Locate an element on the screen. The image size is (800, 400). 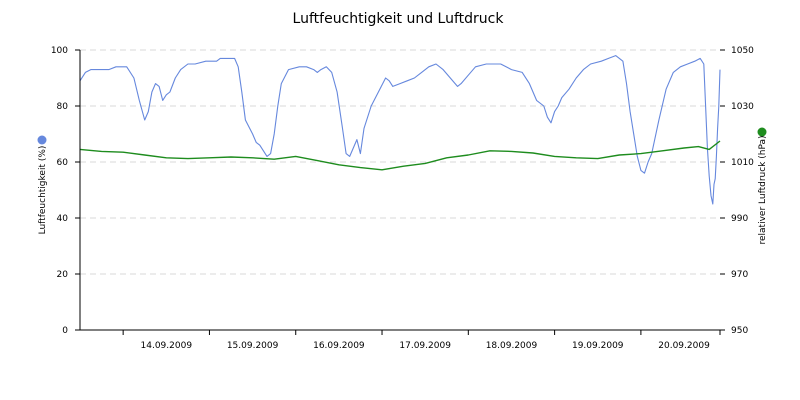
x-tick-label: 19.09.2009 is located at coordinates (598, 346).